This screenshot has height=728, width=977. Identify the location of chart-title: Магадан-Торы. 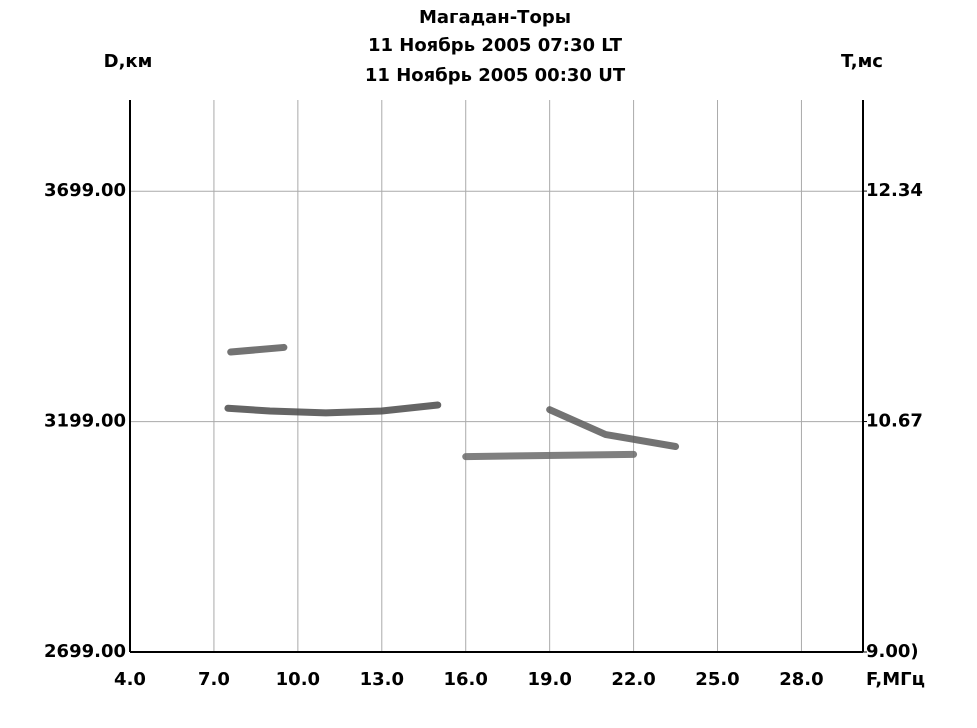
(495, 17).